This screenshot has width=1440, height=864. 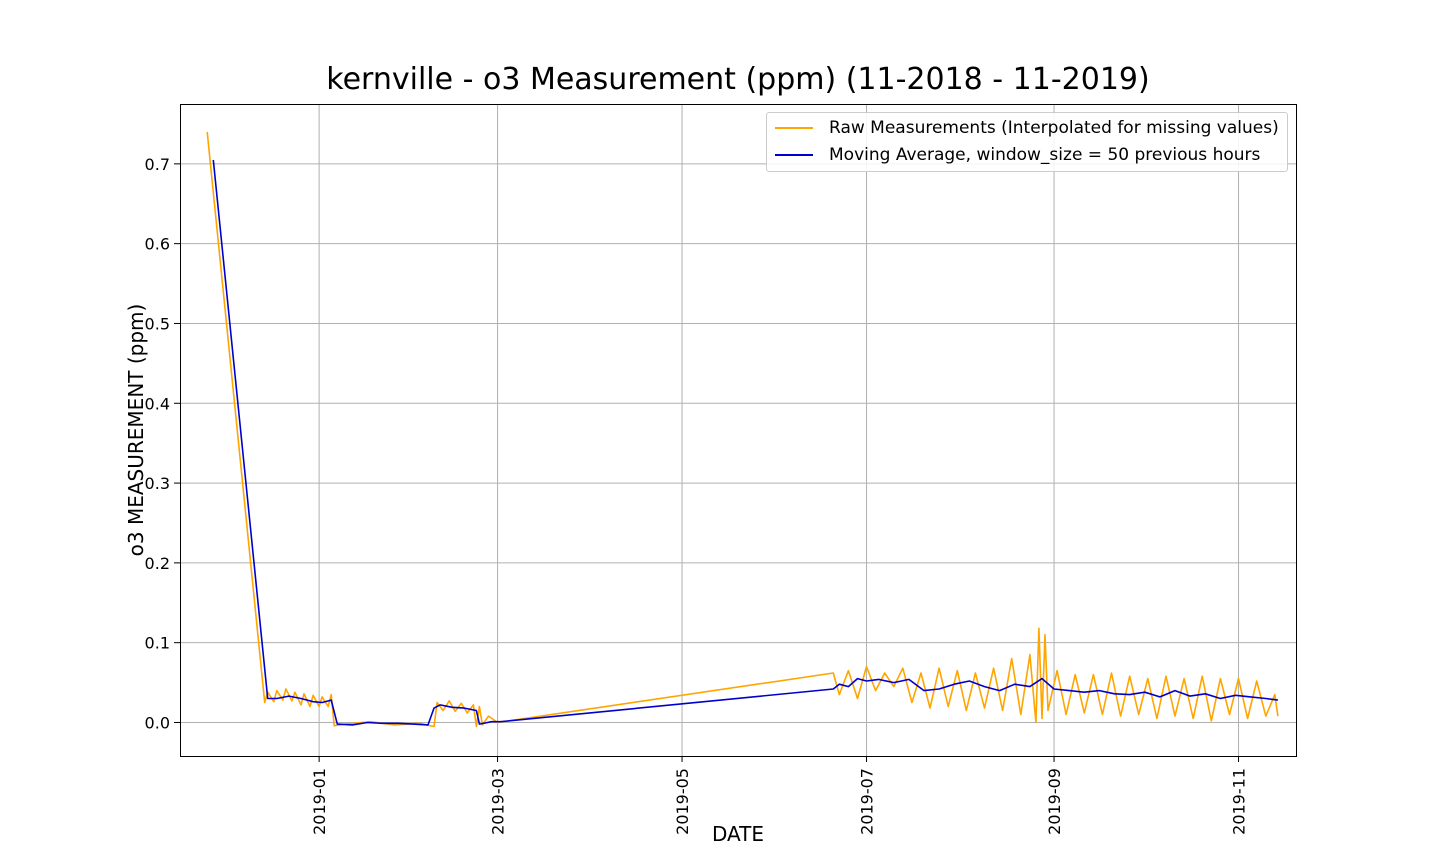 I want to click on y-tick-label: 0.0, so click(x=157, y=722).